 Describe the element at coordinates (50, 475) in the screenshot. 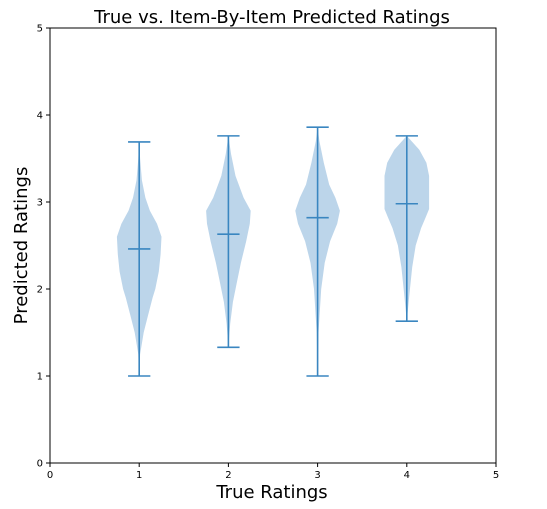

I see `x-tick-label: 0` at that location.